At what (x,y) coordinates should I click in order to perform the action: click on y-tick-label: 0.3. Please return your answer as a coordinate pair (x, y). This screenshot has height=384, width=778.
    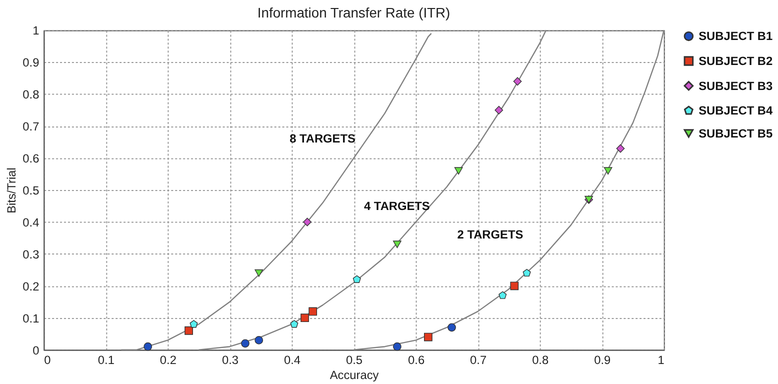
    Looking at the image, I should click on (31, 254).